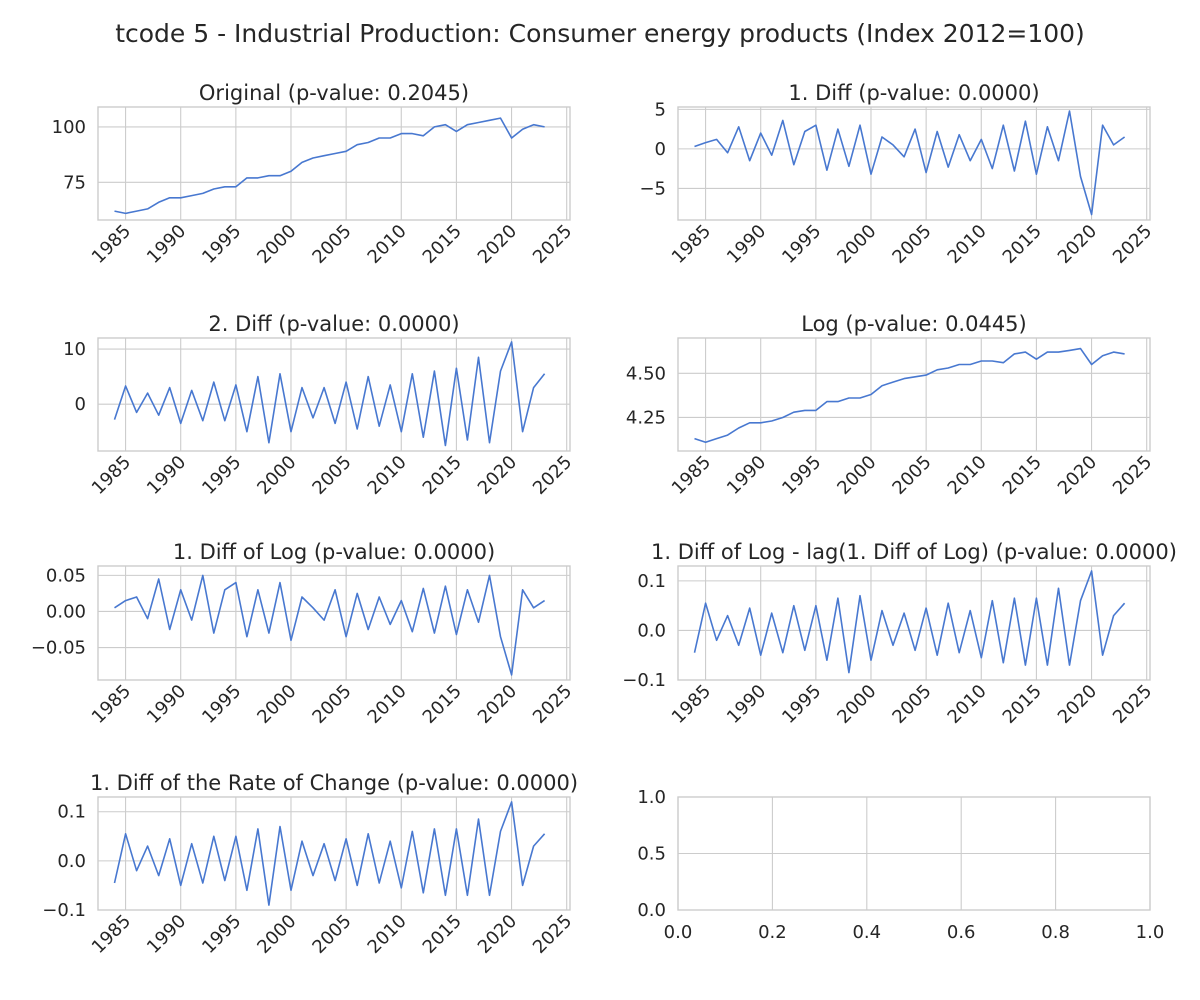 The width and height of the screenshot is (1200, 1000). What do you see at coordinates (651, 854) in the screenshot?
I see `y-tick-label: 0.5` at bounding box center [651, 854].